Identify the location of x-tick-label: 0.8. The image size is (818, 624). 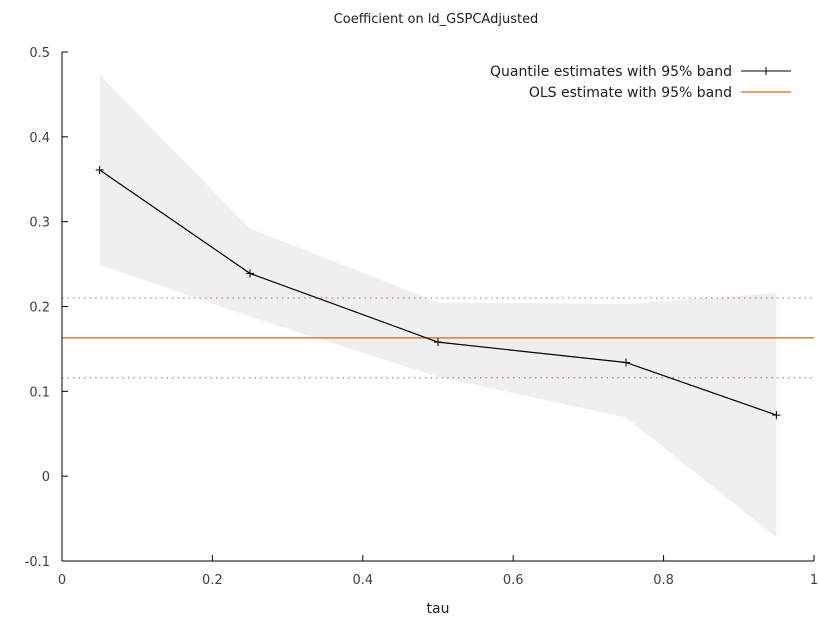
(663, 580).